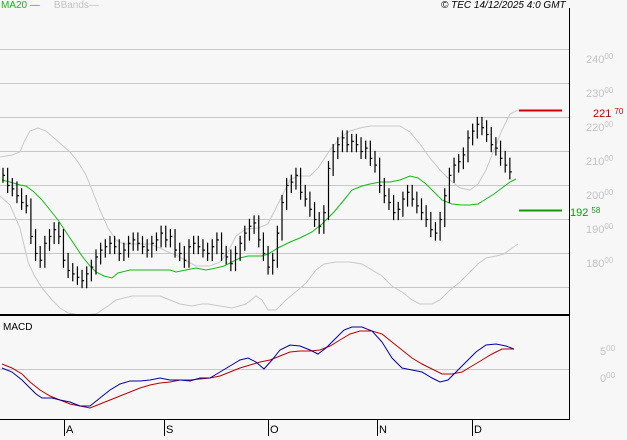 The width and height of the screenshot is (627, 440). What do you see at coordinates (600, 195) in the screenshot?
I see `y-label-200: 20000` at bounding box center [600, 195].